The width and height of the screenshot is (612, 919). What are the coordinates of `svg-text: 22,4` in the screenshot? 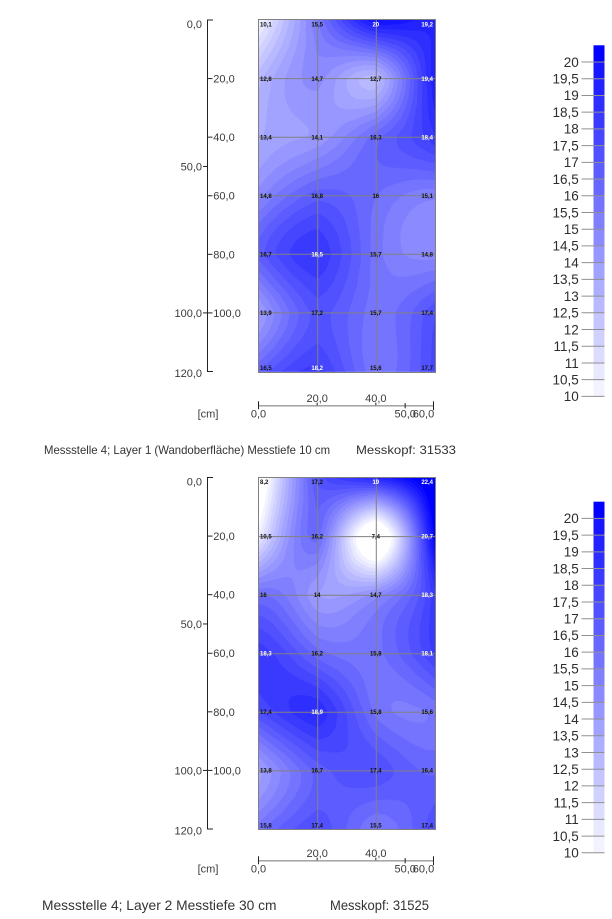 It's located at (427, 483).